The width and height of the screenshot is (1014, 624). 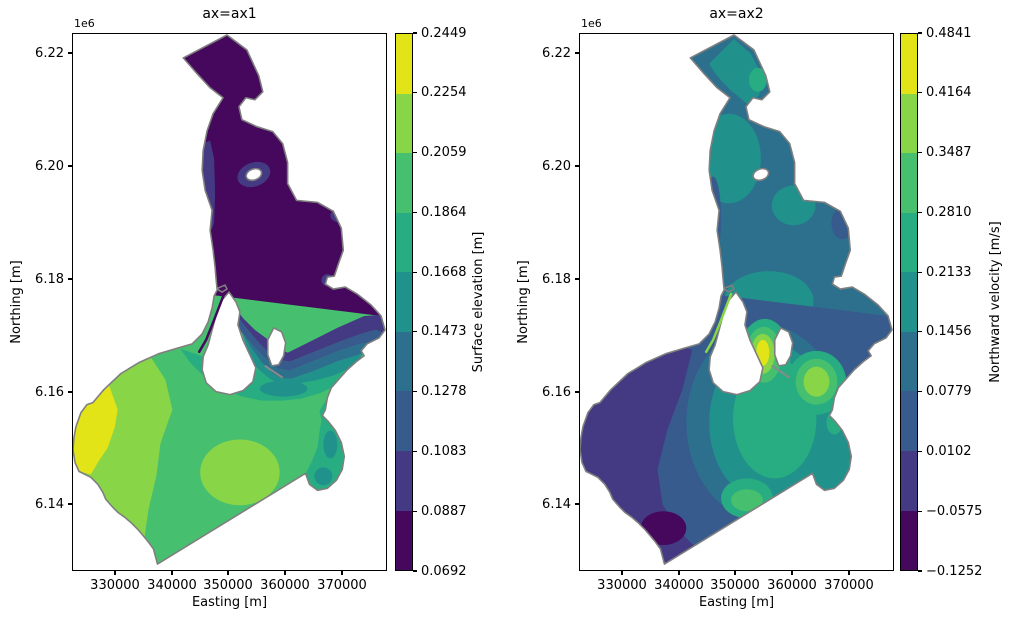 I want to click on y-offset-text-ax2: 1e6, so click(x=591, y=23).